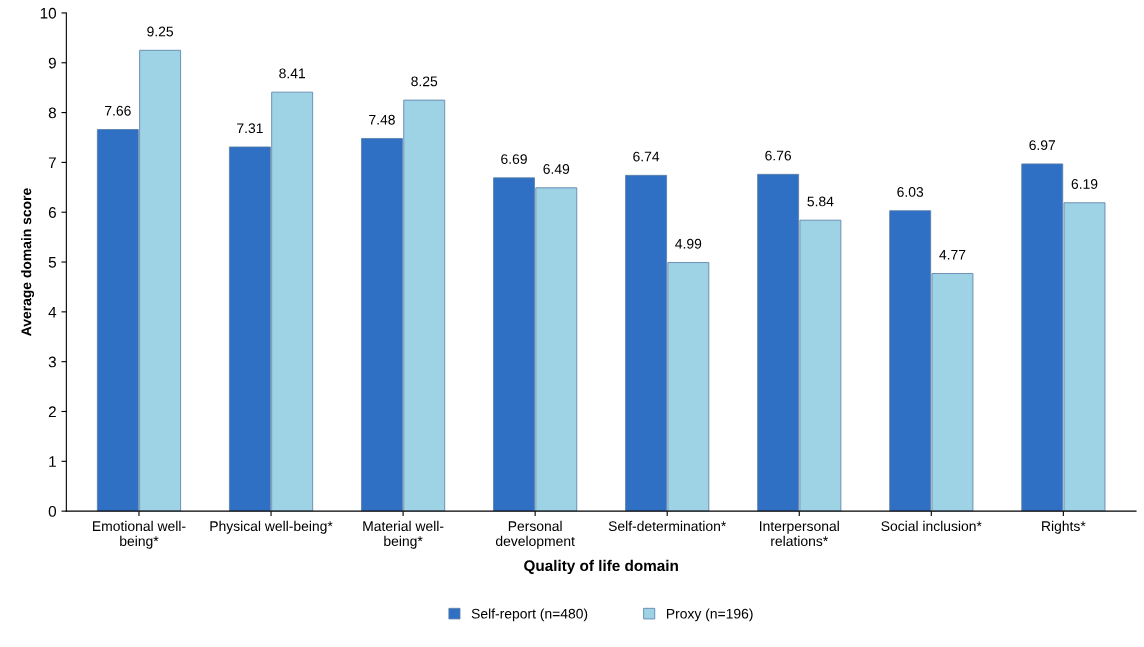 Image resolution: width=1144 pixels, height=647 pixels. What do you see at coordinates (160, 31) in the screenshot?
I see `data-label: 9.25` at bounding box center [160, 31].